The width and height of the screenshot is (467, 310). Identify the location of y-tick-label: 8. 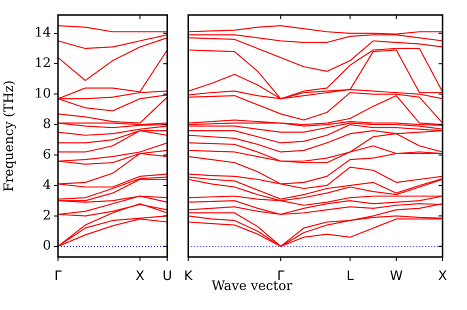
(46, 124).